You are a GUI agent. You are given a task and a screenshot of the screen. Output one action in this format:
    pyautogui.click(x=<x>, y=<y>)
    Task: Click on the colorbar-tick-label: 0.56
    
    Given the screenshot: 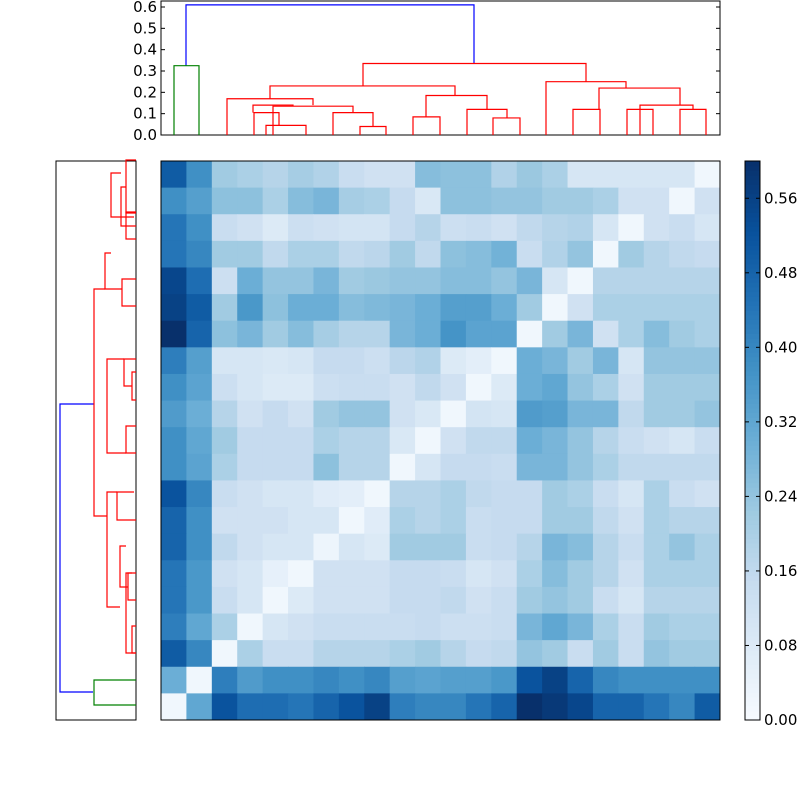 What is the action you would take?
    pyautogui.click(x=780, y=198)
    